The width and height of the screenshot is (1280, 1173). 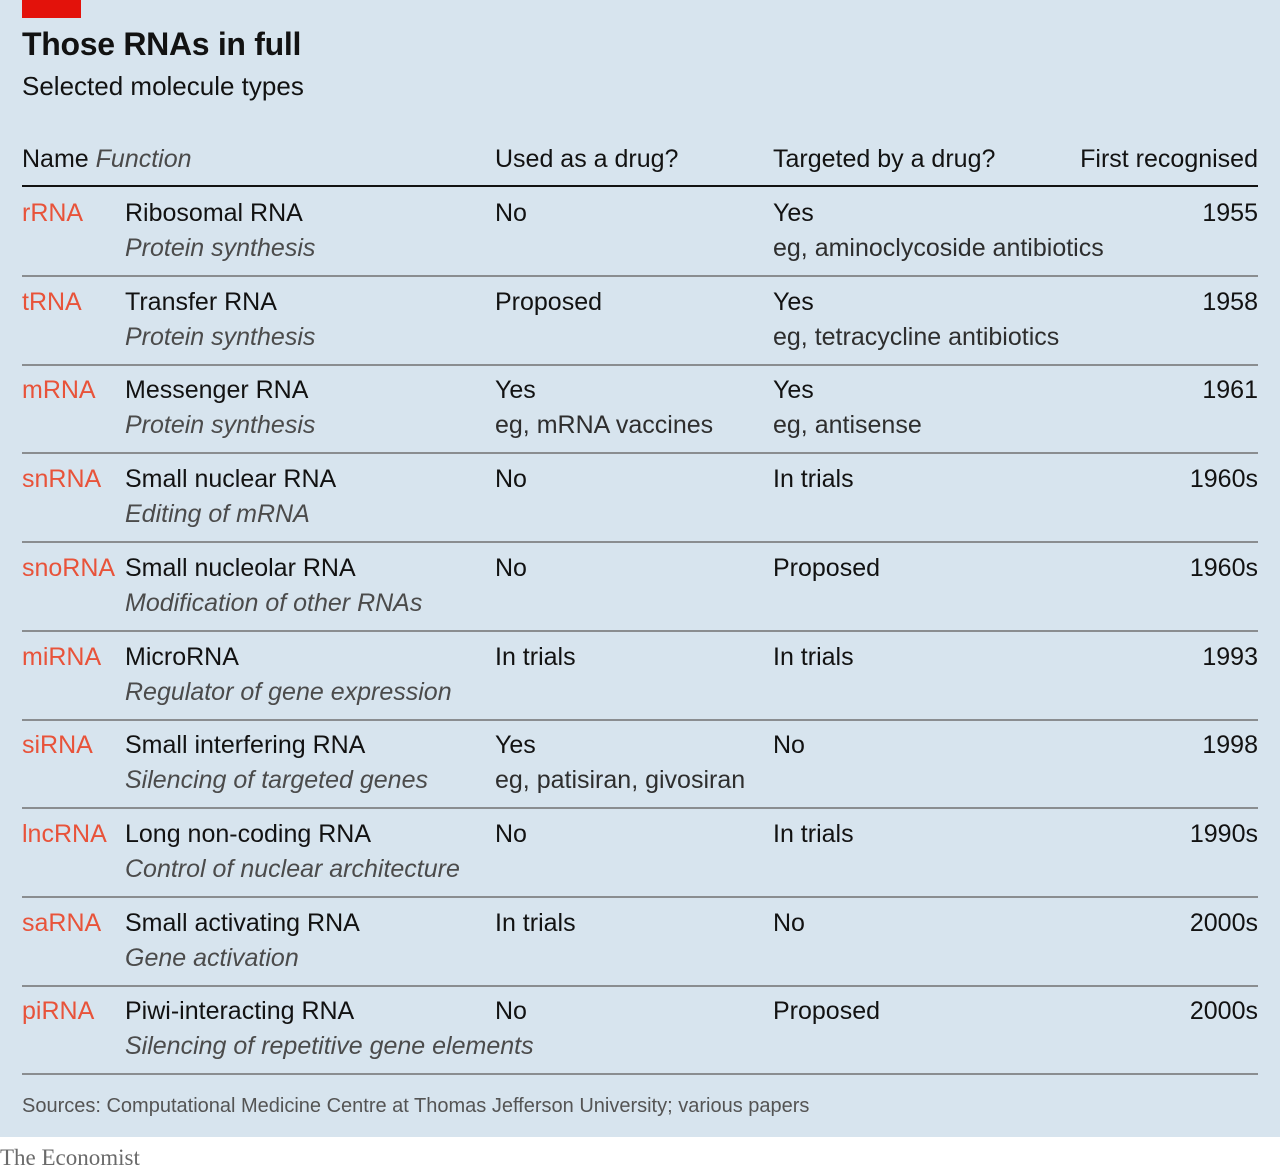 I want to click on row-name: Long non-coding RNA, so click(x=248, y=833).